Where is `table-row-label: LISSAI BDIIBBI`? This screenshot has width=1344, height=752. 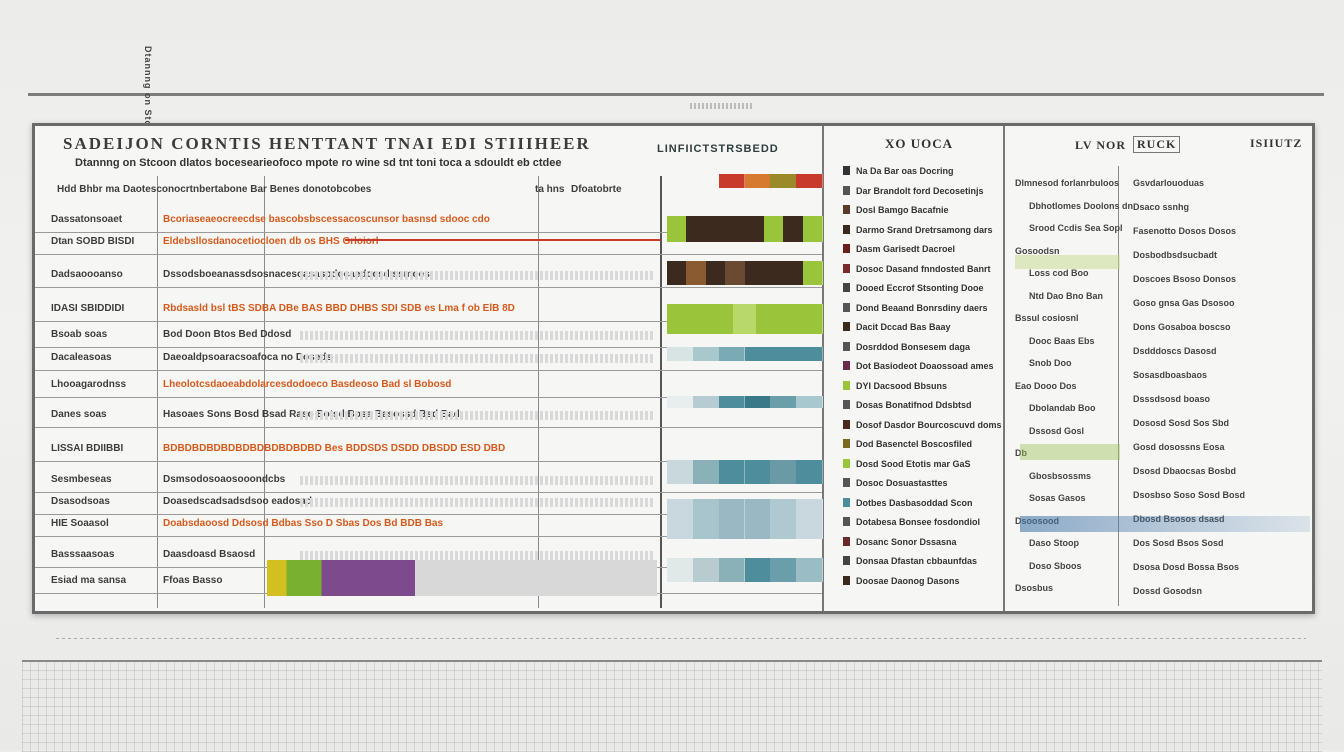
table-row-label: LISSAI BDIIBBI is located at coordinates (87, 448).